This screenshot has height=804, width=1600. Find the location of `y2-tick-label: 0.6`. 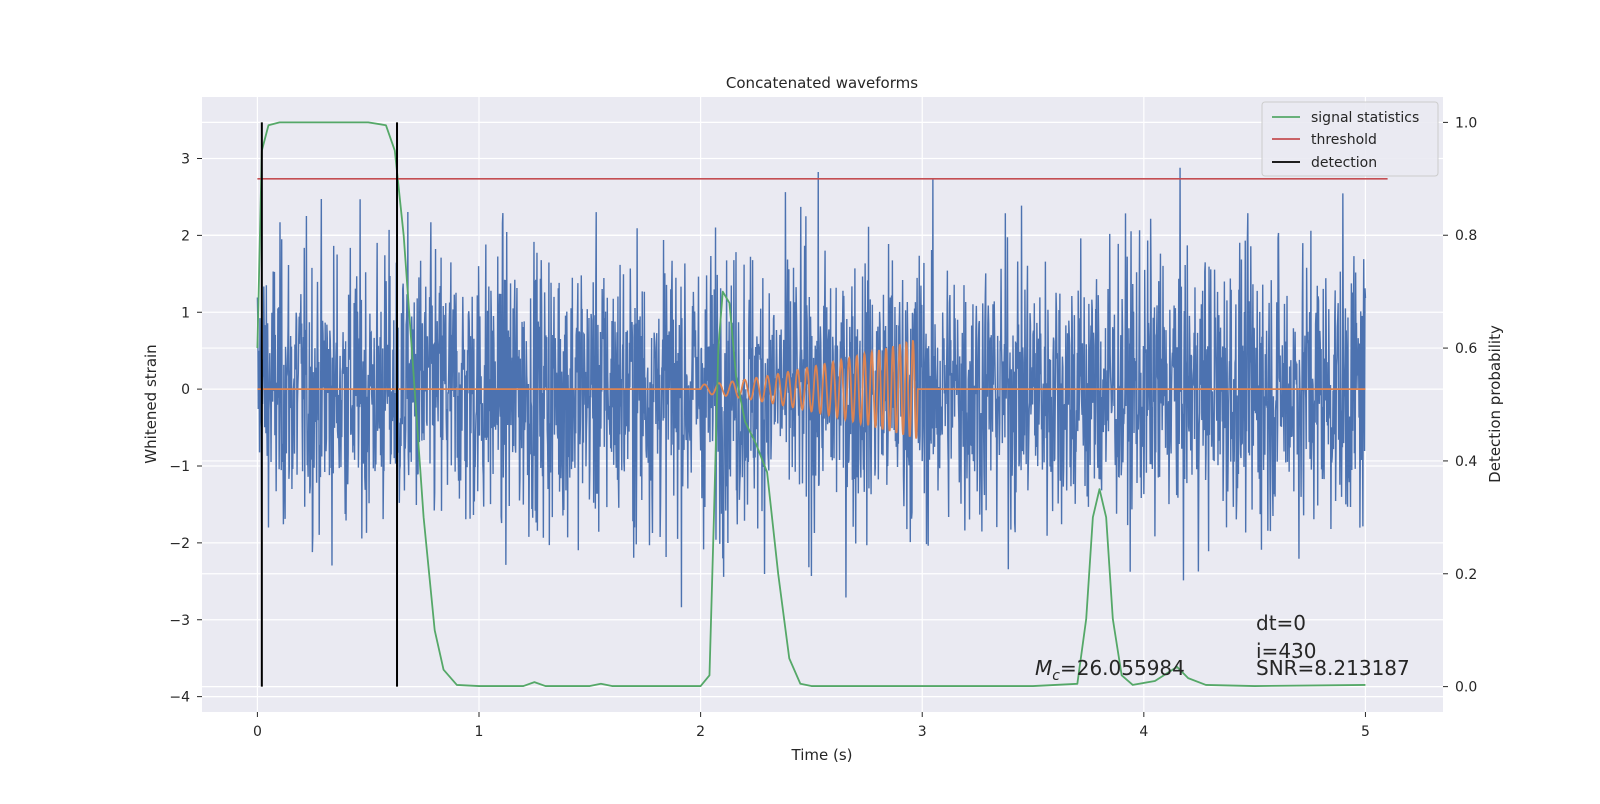

y2-tick-label: 0.6 is located at coordinates (1466, 349).